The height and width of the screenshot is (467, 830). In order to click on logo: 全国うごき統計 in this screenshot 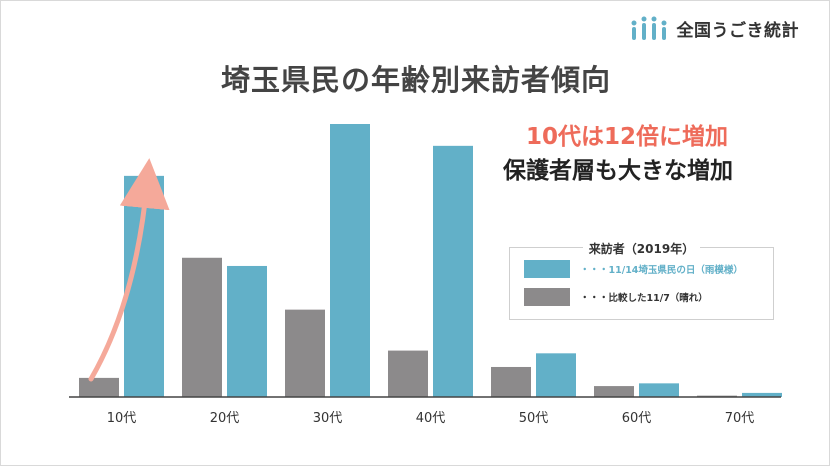, I will do `click(714, 28)`.